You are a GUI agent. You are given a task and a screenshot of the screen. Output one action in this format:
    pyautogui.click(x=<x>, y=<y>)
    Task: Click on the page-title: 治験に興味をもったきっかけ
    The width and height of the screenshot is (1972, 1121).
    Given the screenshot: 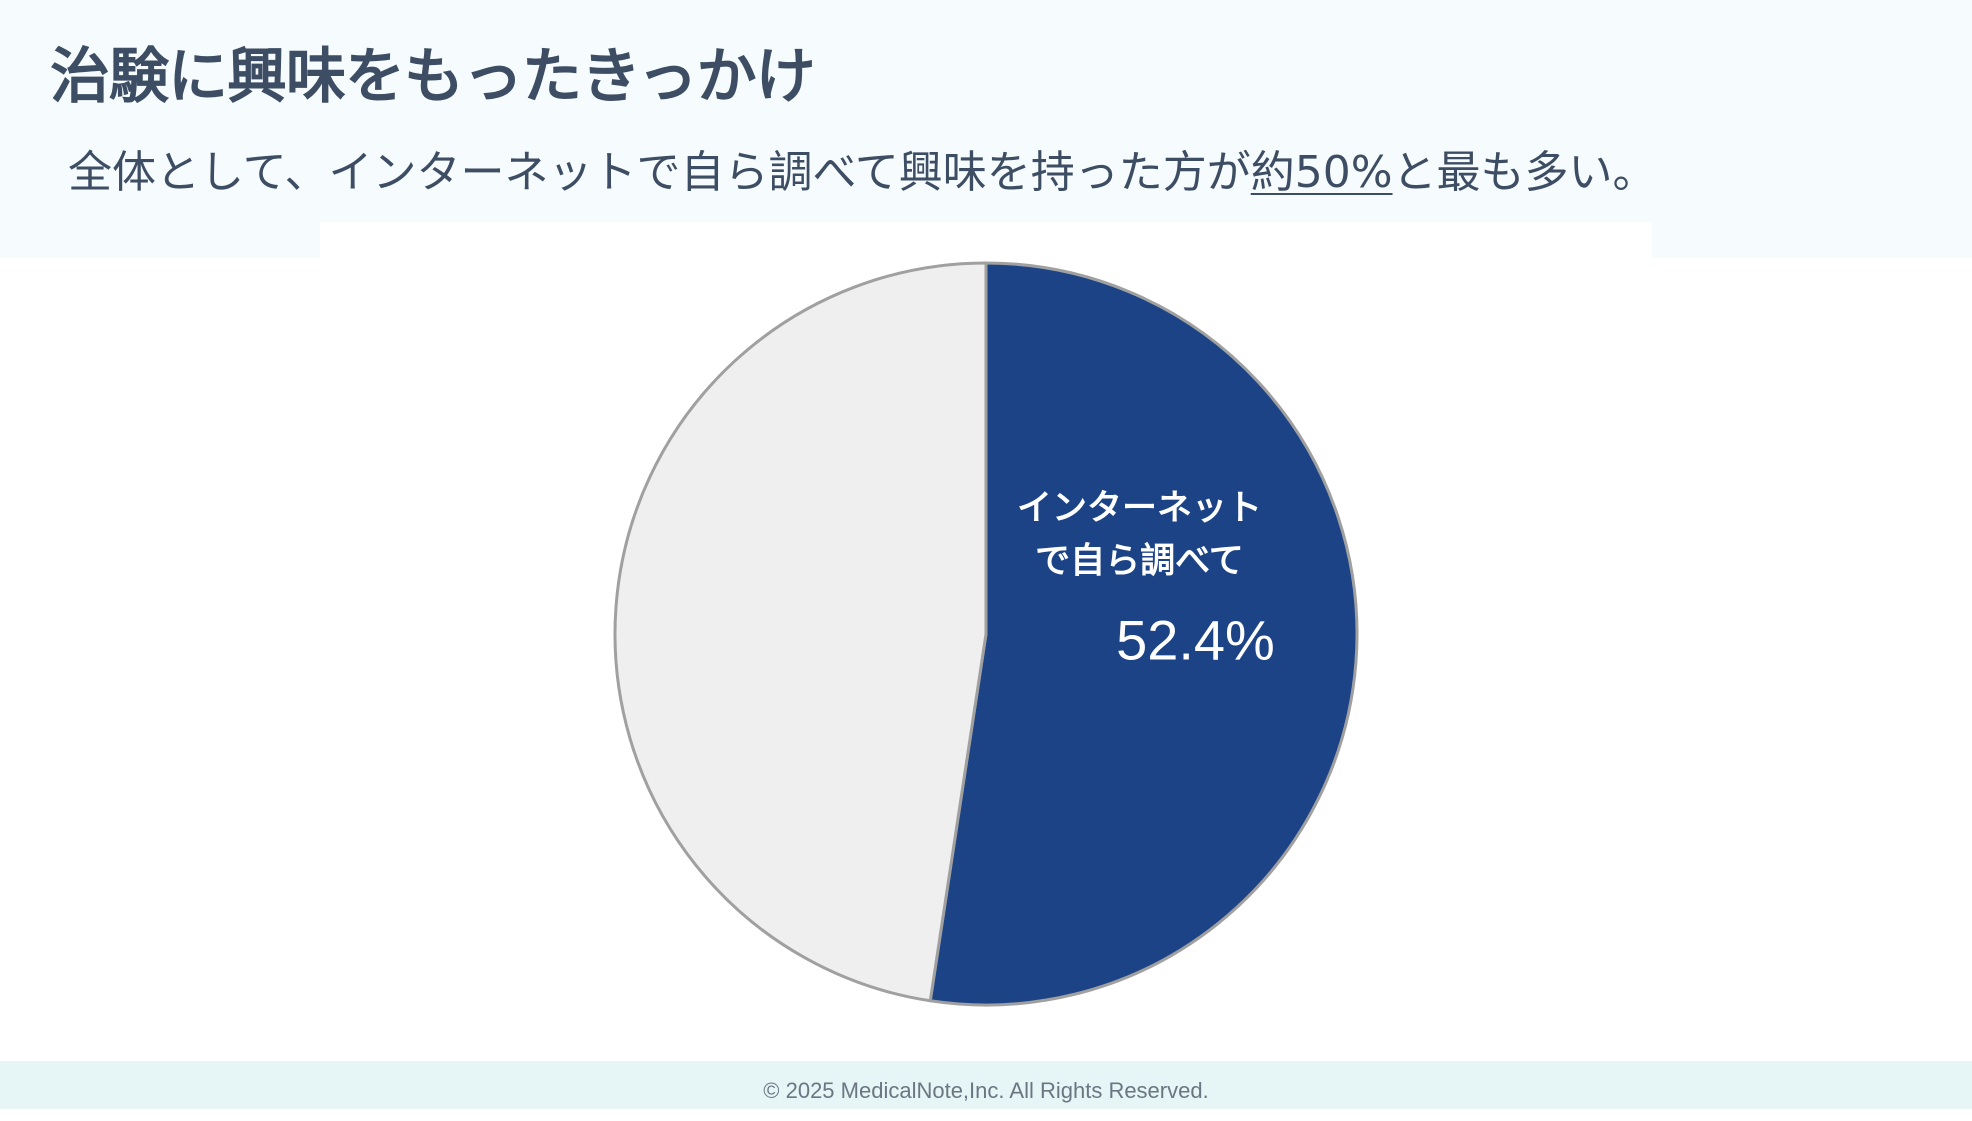 What is the action you would take?
    pyautogui.click(x=433, y=77)
    